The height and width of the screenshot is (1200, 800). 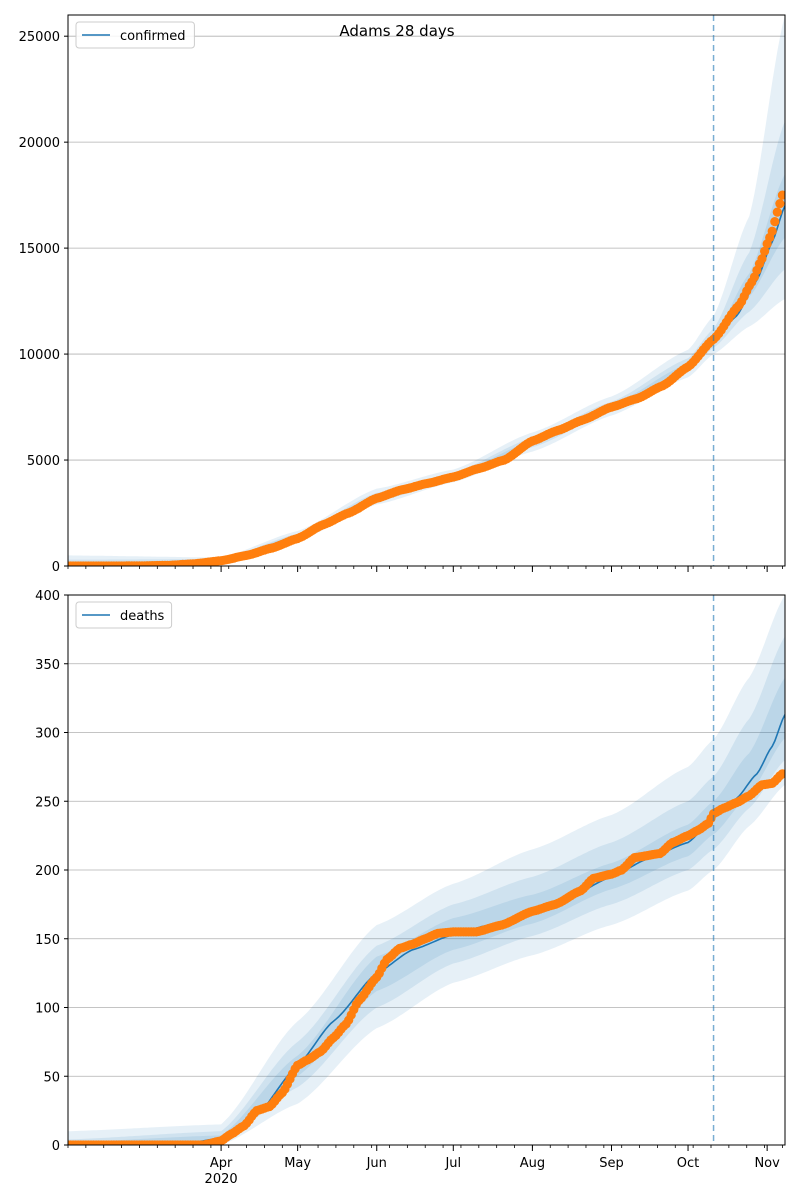 What do you see at coordinates (51, 1077) in the screenshot?
I see `y-tick-label: 50` at bounding box center [51, 1077].